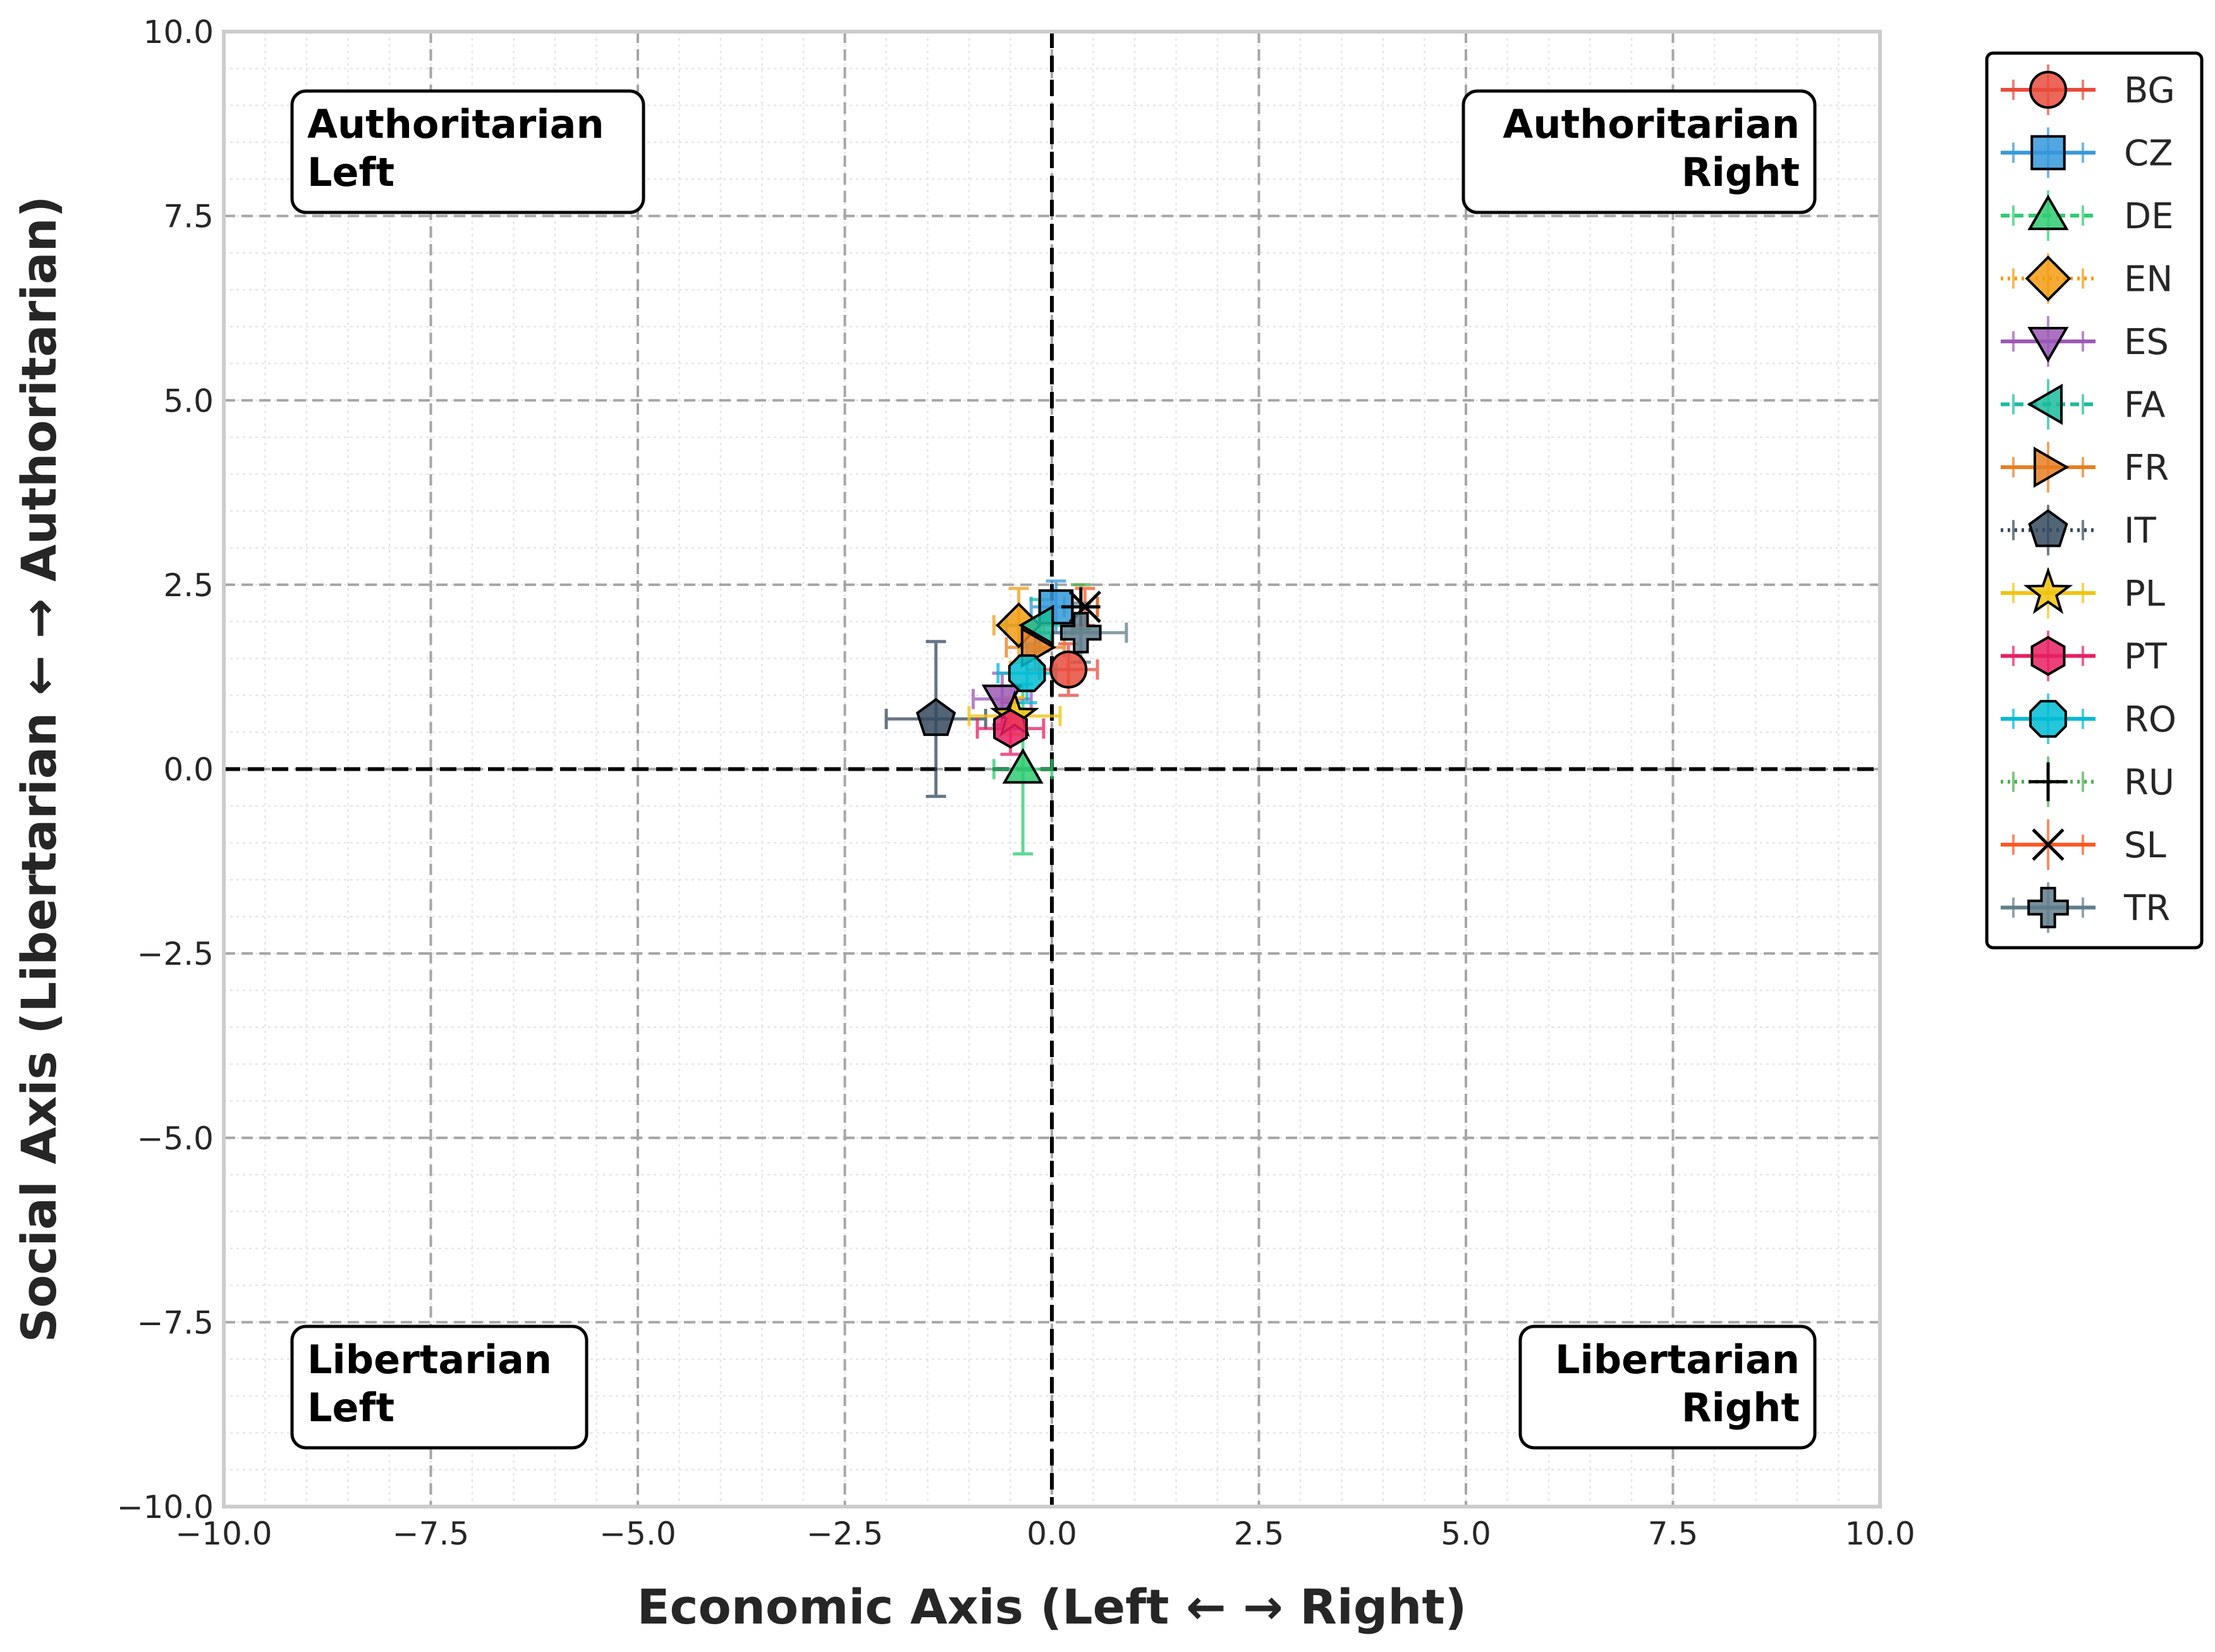 This screenshot has height=1652, width=2215. What do you see at coordinates (2145, 845) in the screenshot?
I see `legend-label: SL` at bounding box center [2145, 845].